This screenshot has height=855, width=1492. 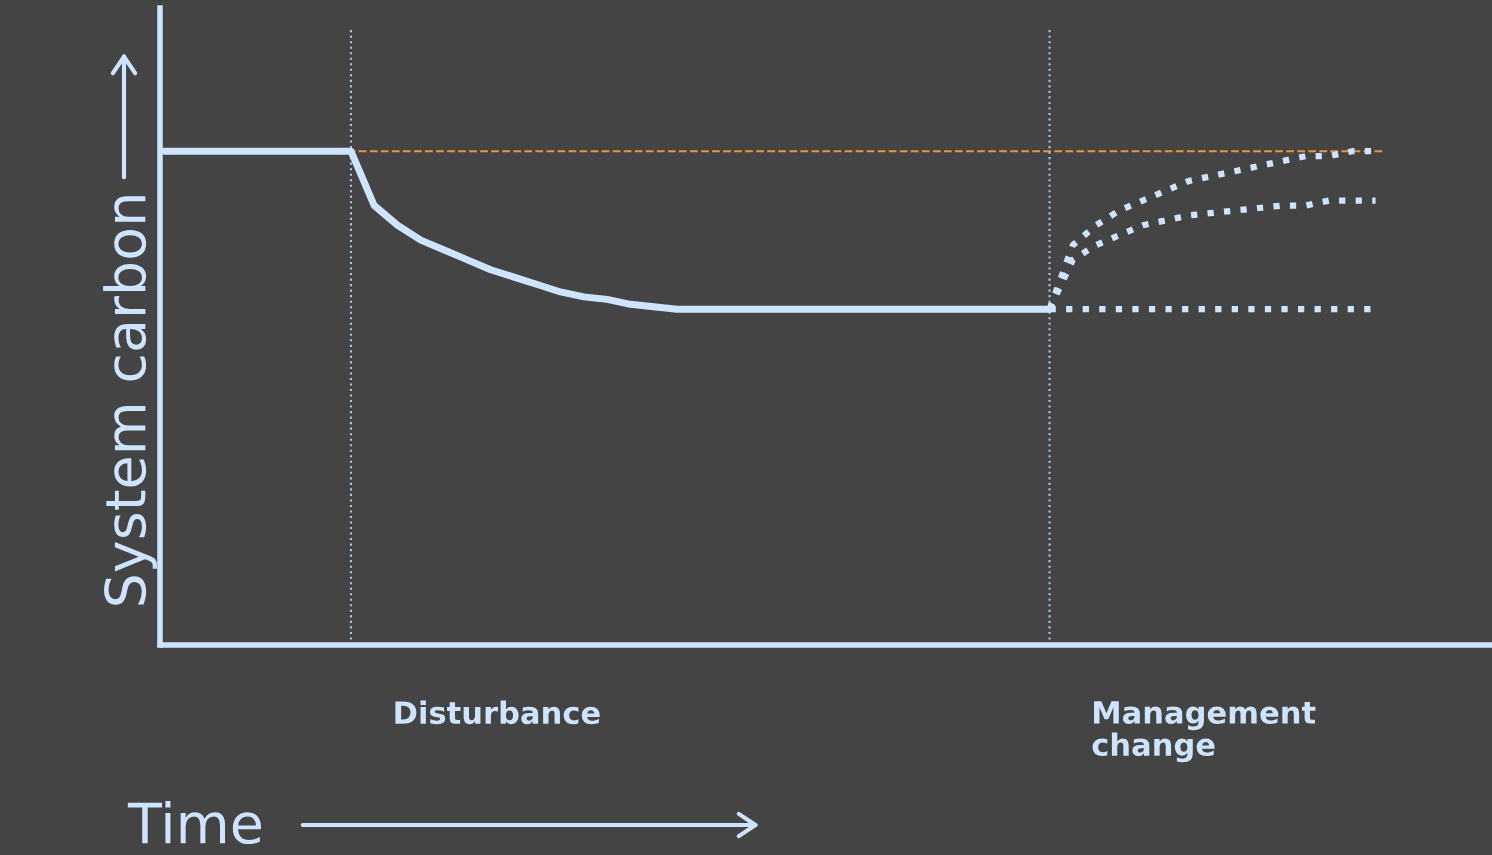 I want to click on text: Disturbance, so click(x=497, y=712).